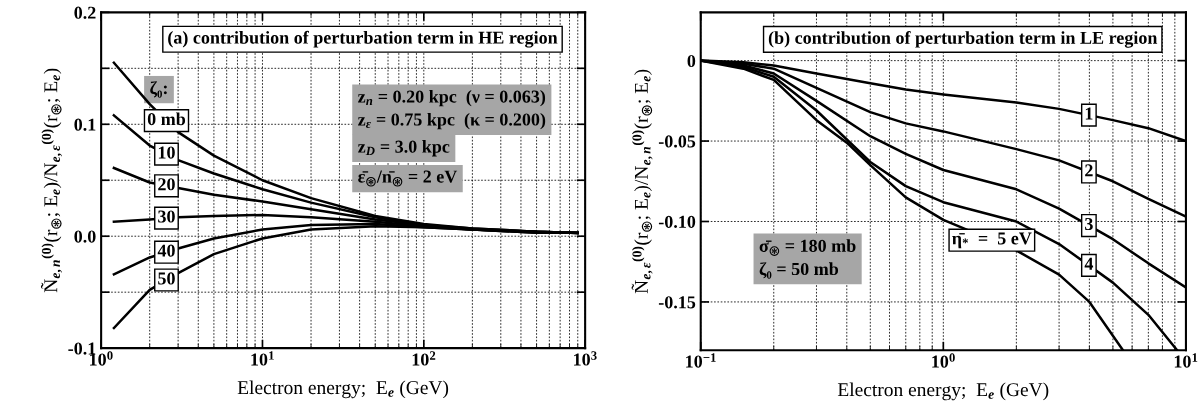  Describe the element at coordinates (85, 124) in the screenshot. I see `y-tick-label: 0.1` at that location.